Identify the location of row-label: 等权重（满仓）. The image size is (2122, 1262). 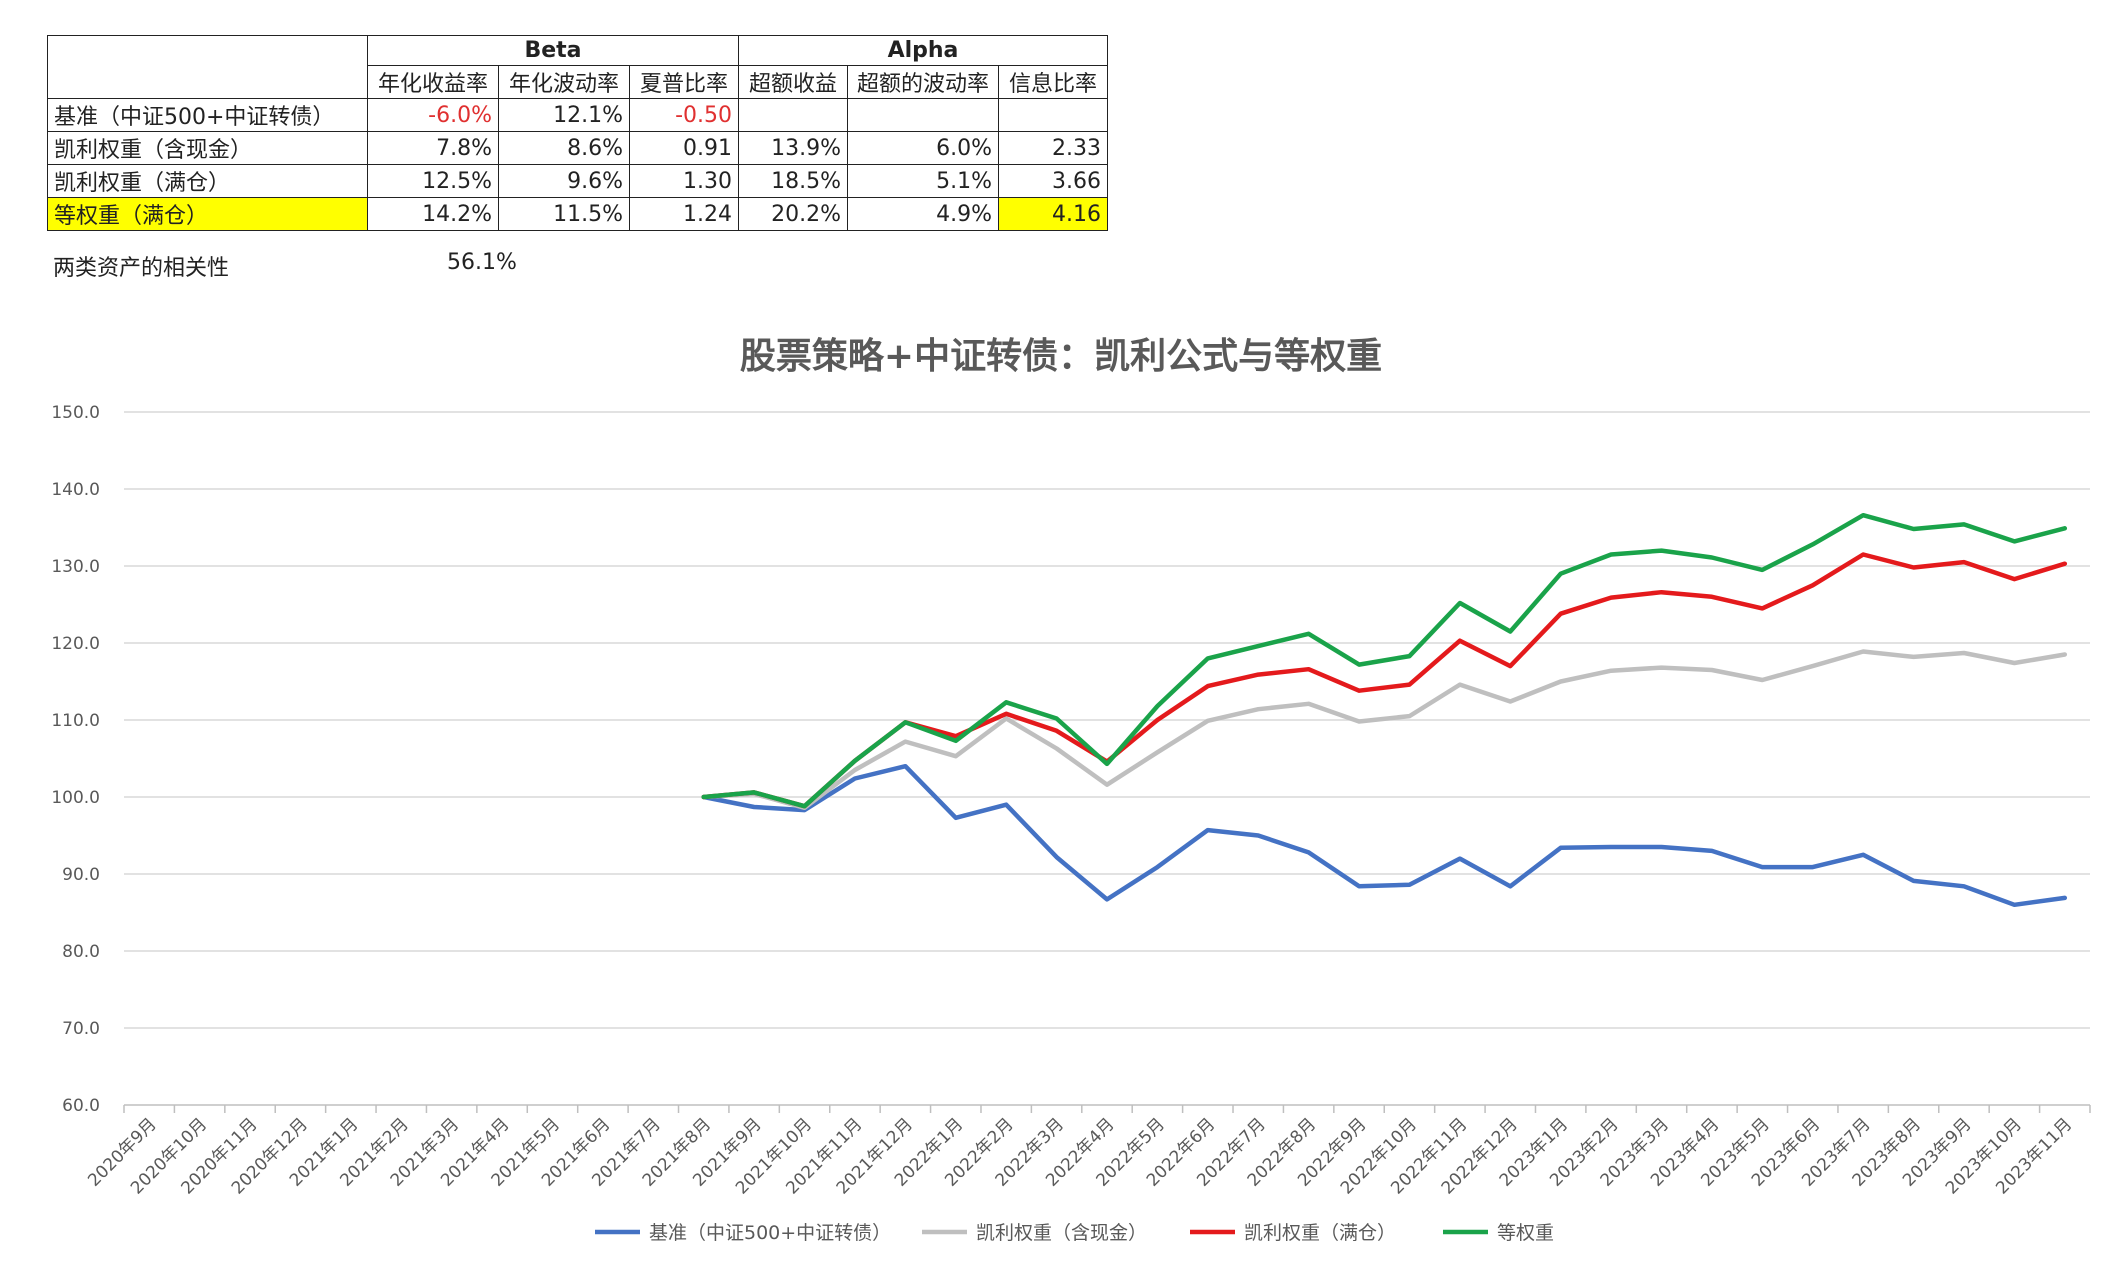
(207, 214).